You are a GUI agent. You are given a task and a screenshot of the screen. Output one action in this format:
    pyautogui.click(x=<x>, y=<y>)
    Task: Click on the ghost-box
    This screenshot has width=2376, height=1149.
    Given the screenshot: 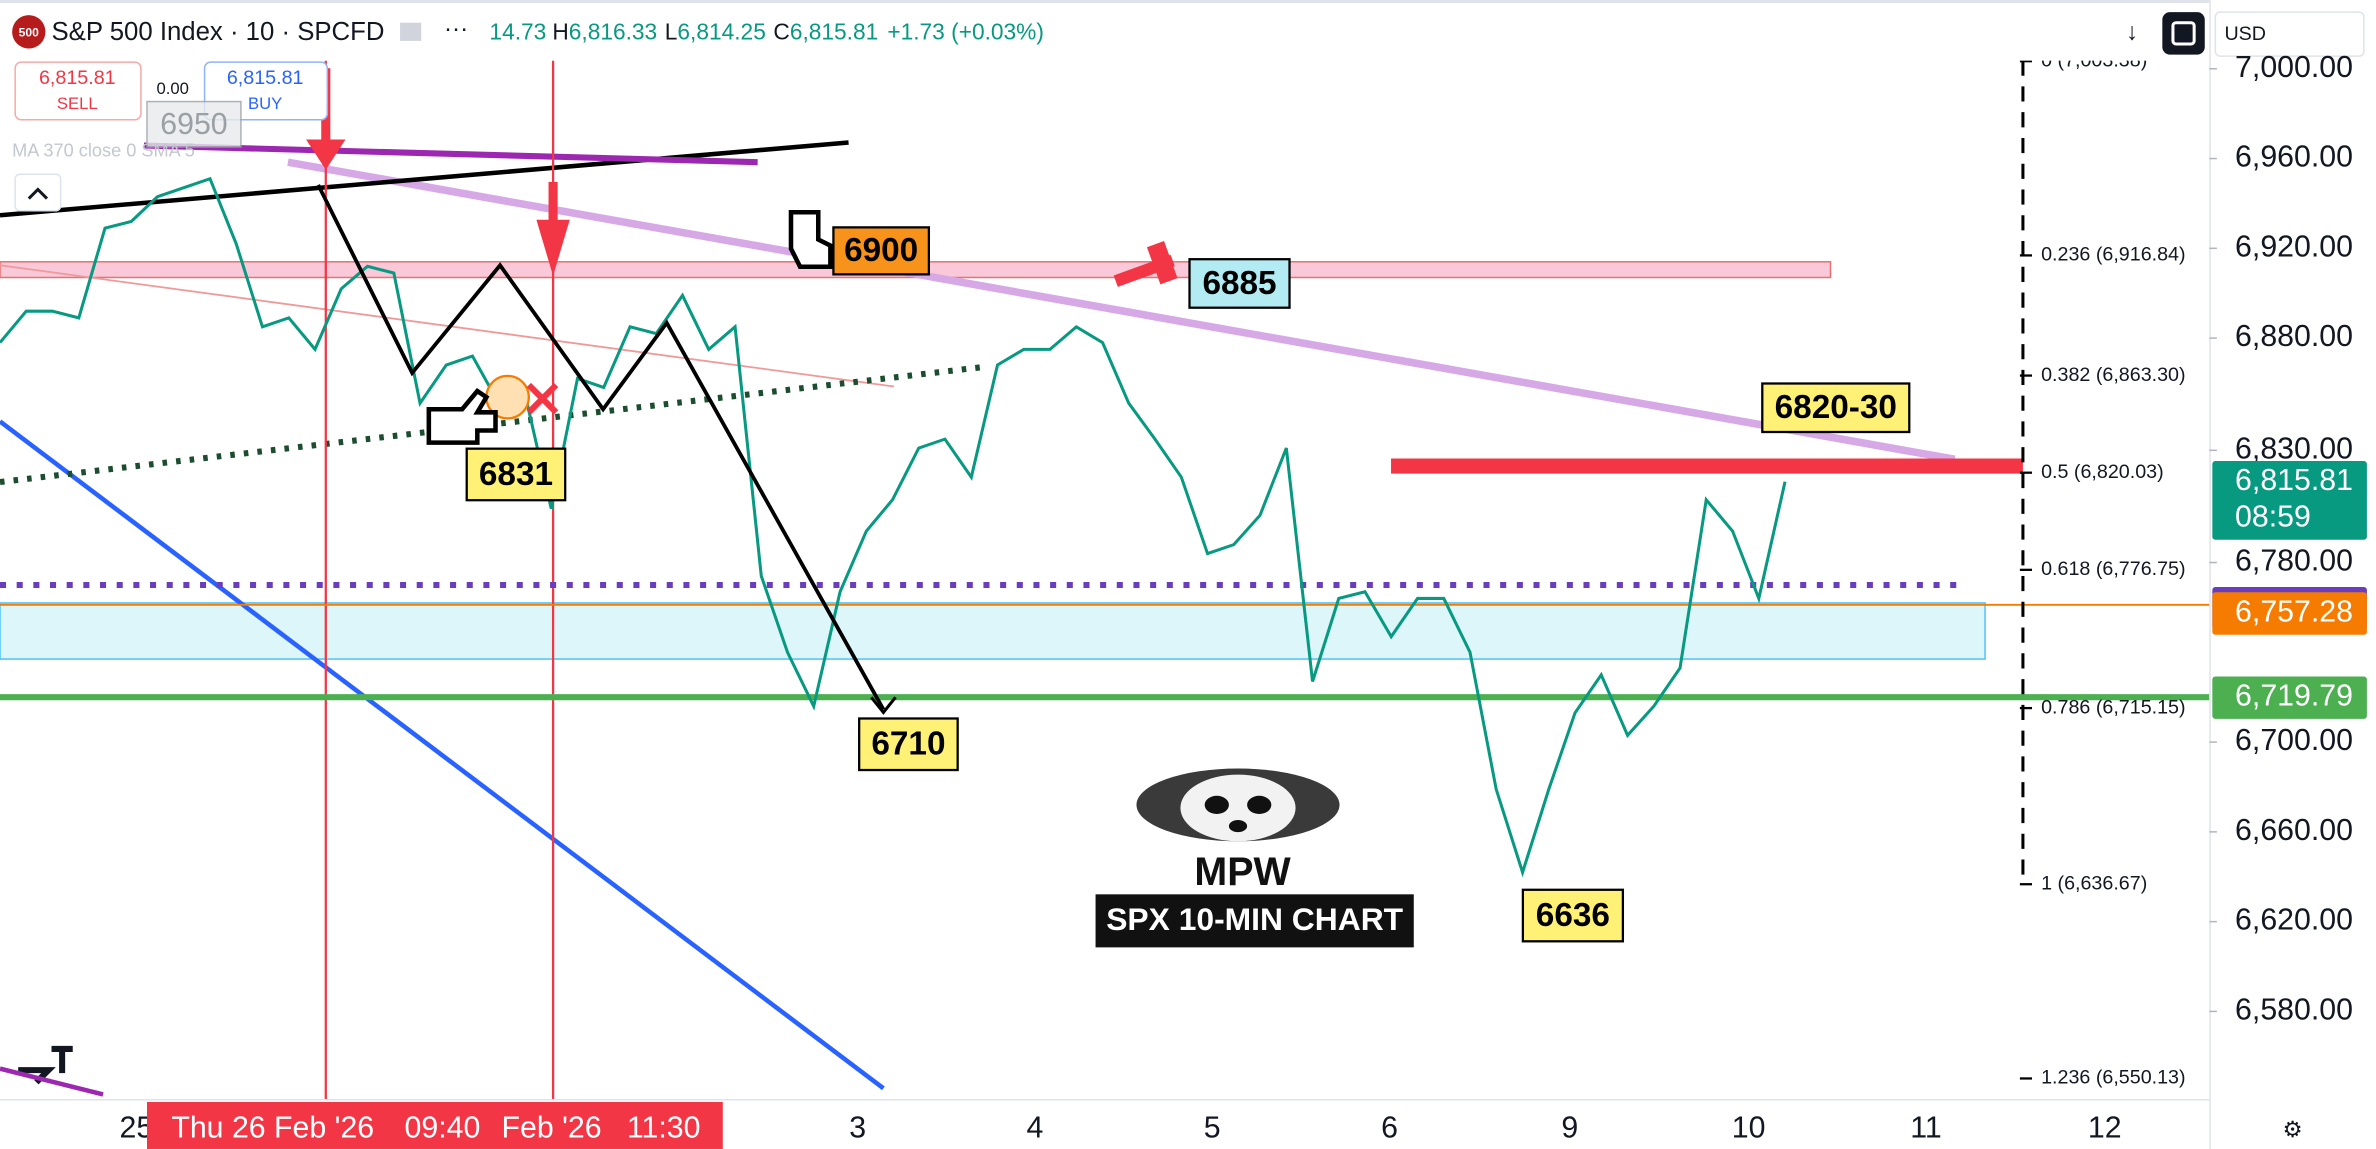 What is the action you would take?
    pyautogui.click(x=194, y=124)
    